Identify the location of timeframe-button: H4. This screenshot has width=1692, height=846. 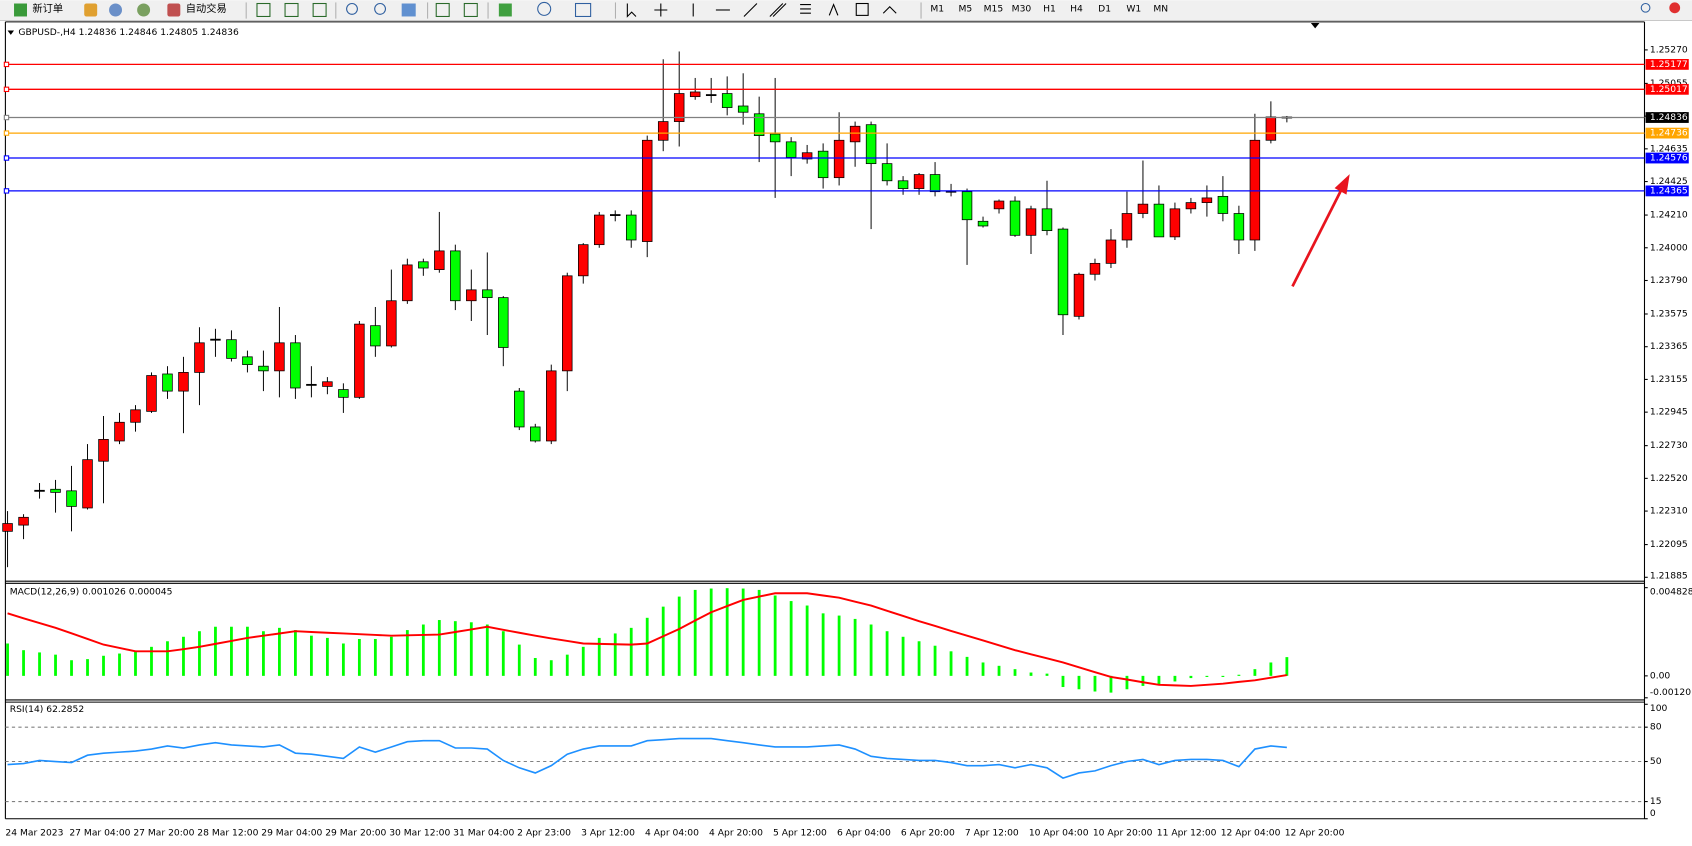
(1076, 8).